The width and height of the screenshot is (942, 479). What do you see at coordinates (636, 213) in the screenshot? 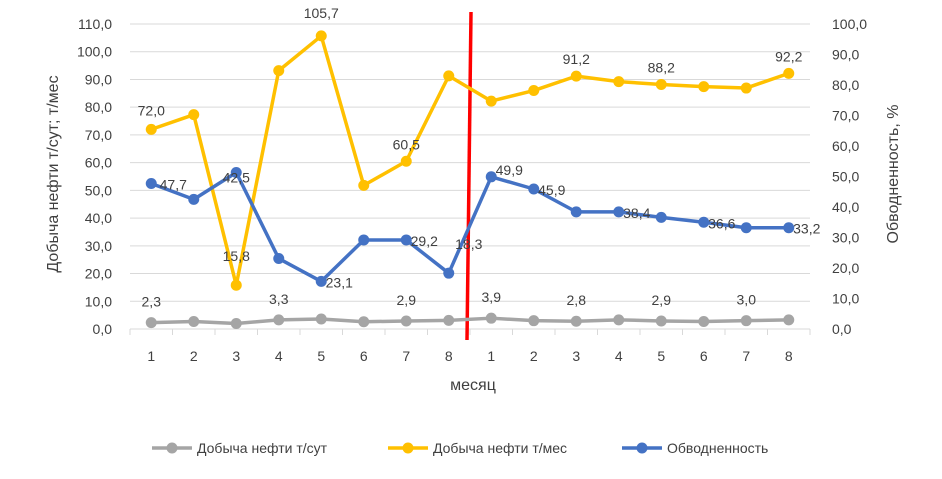
I see `series-water-cut-data-label: 38,4` at bounding box center [636, 213].